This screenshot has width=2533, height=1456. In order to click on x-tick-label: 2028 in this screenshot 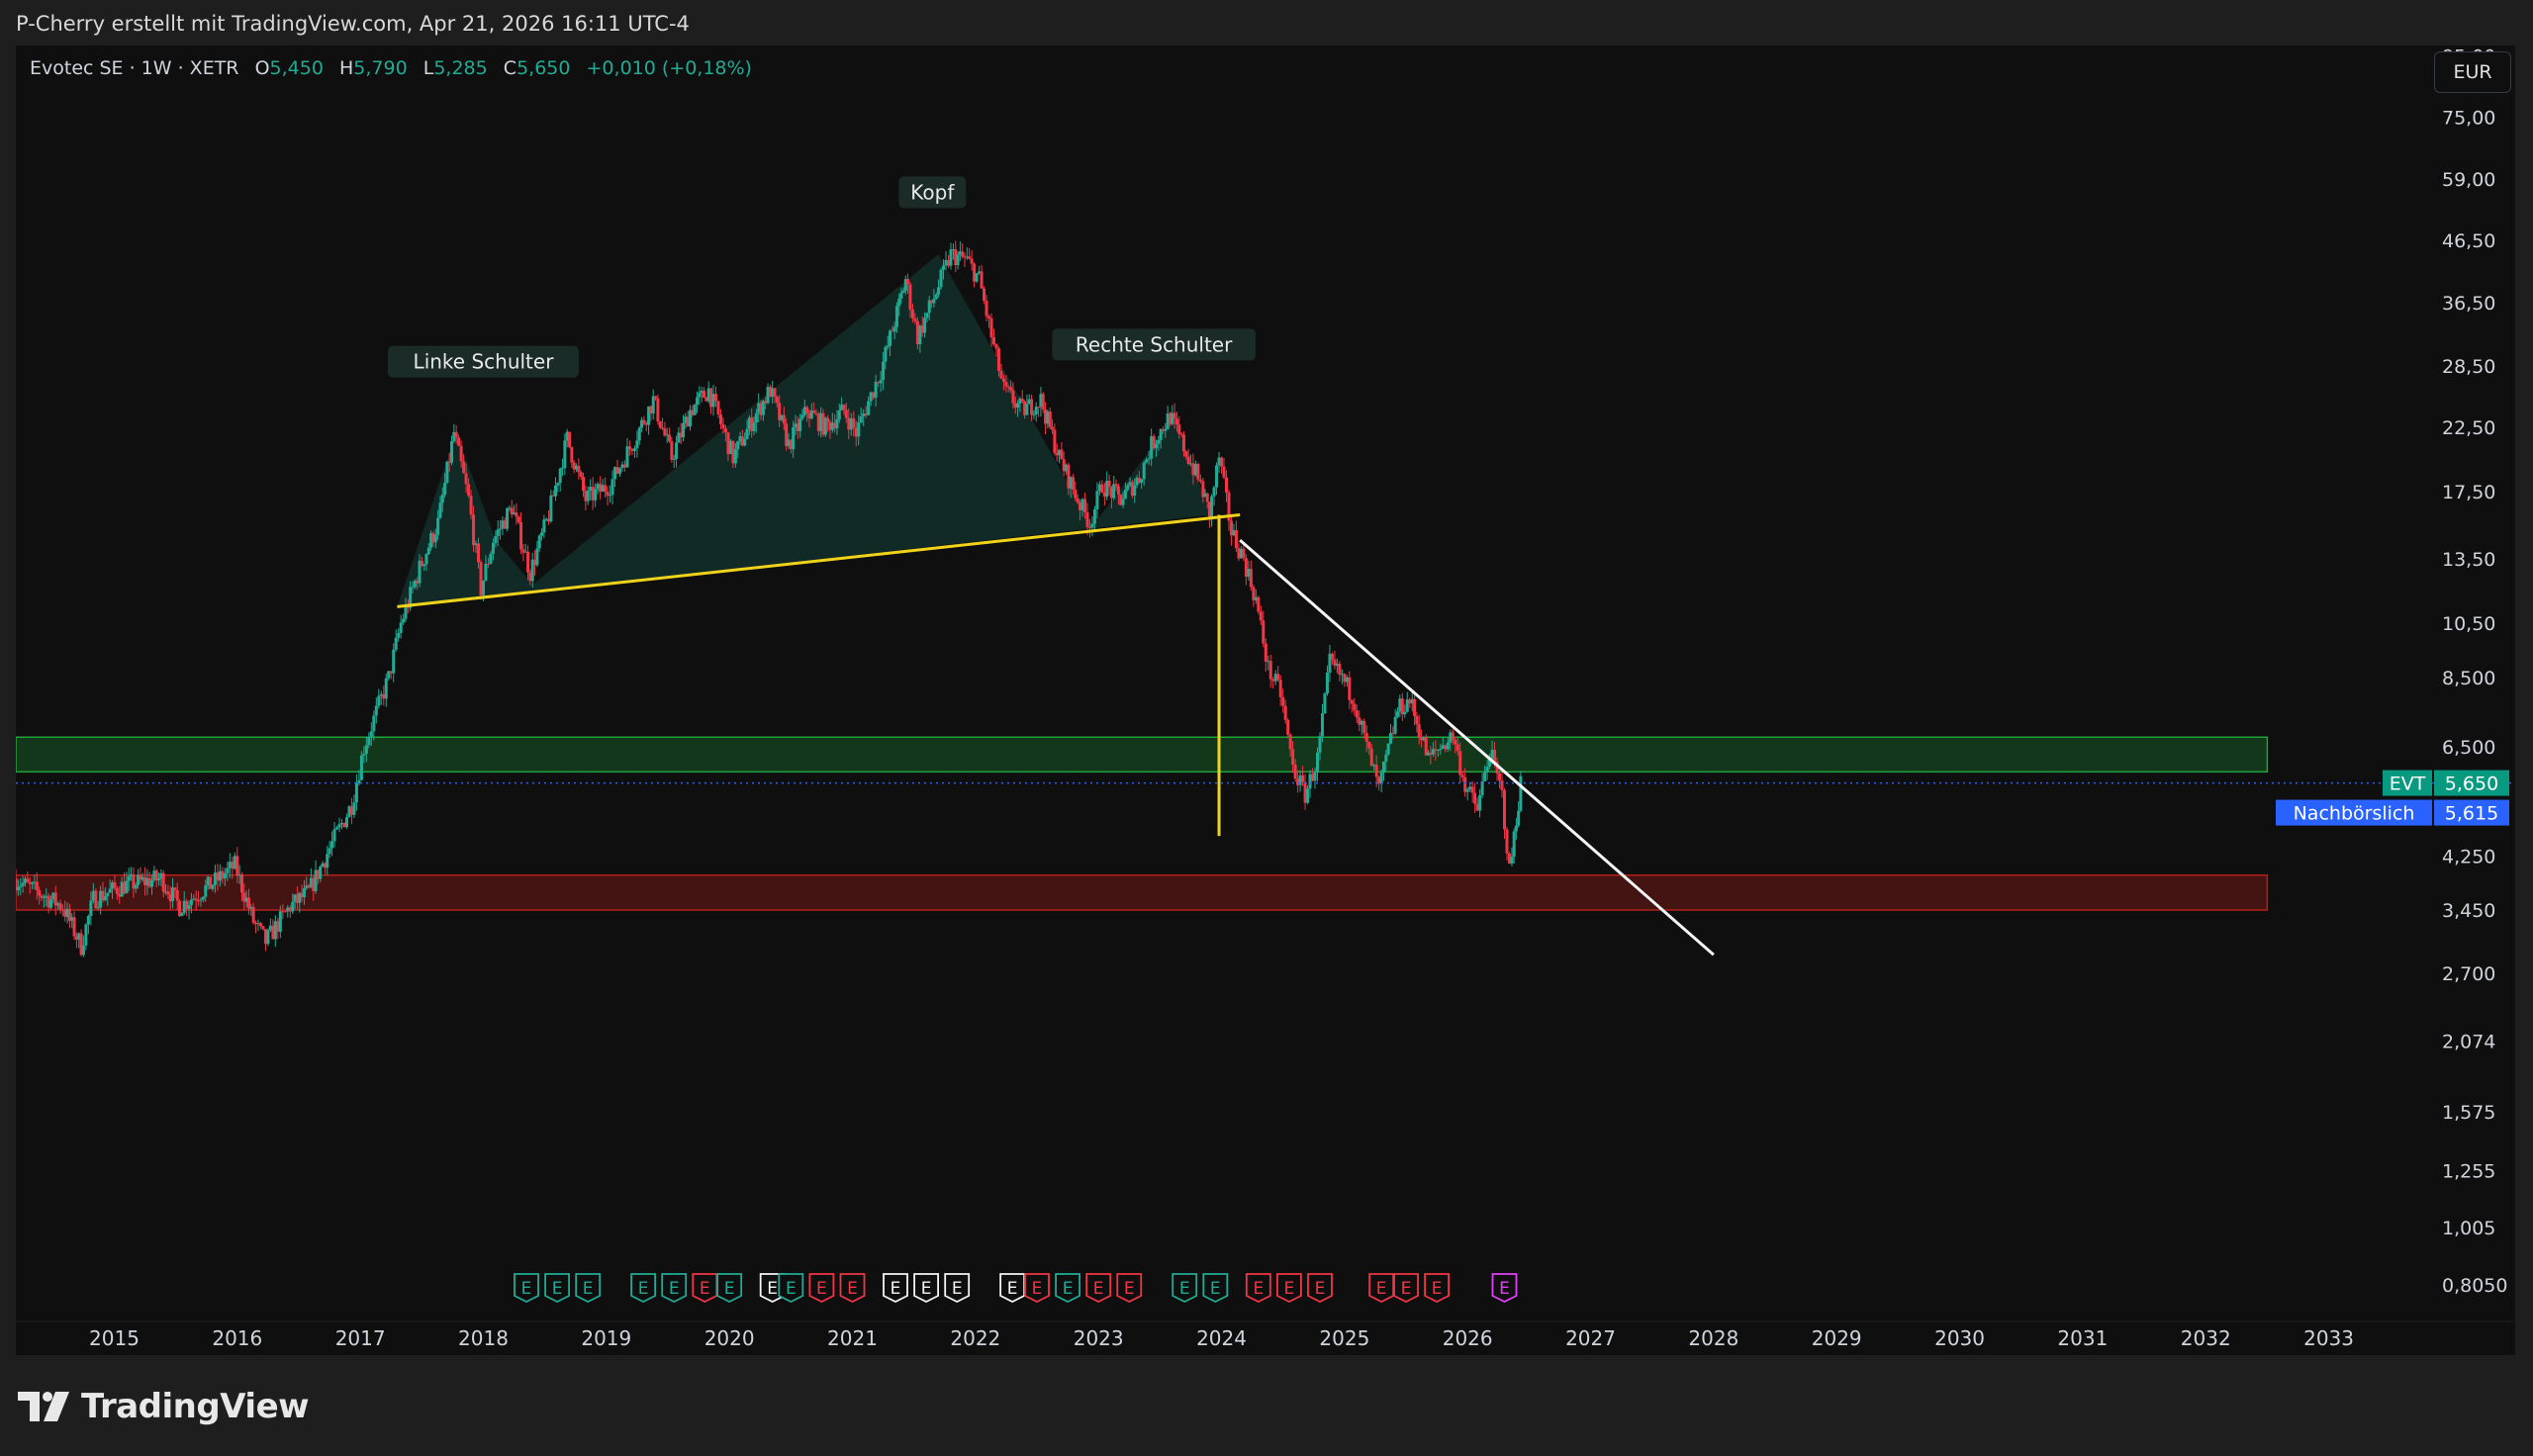, I will do `click(1713, 1338)`.